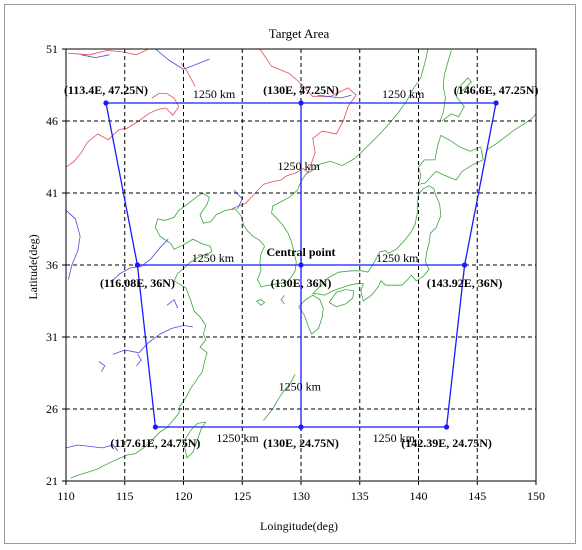 The width and height of the screenshot is (582, 550). I want to click on point-coordinate-label: (117.61E, 24.75N), so click(155, 443).